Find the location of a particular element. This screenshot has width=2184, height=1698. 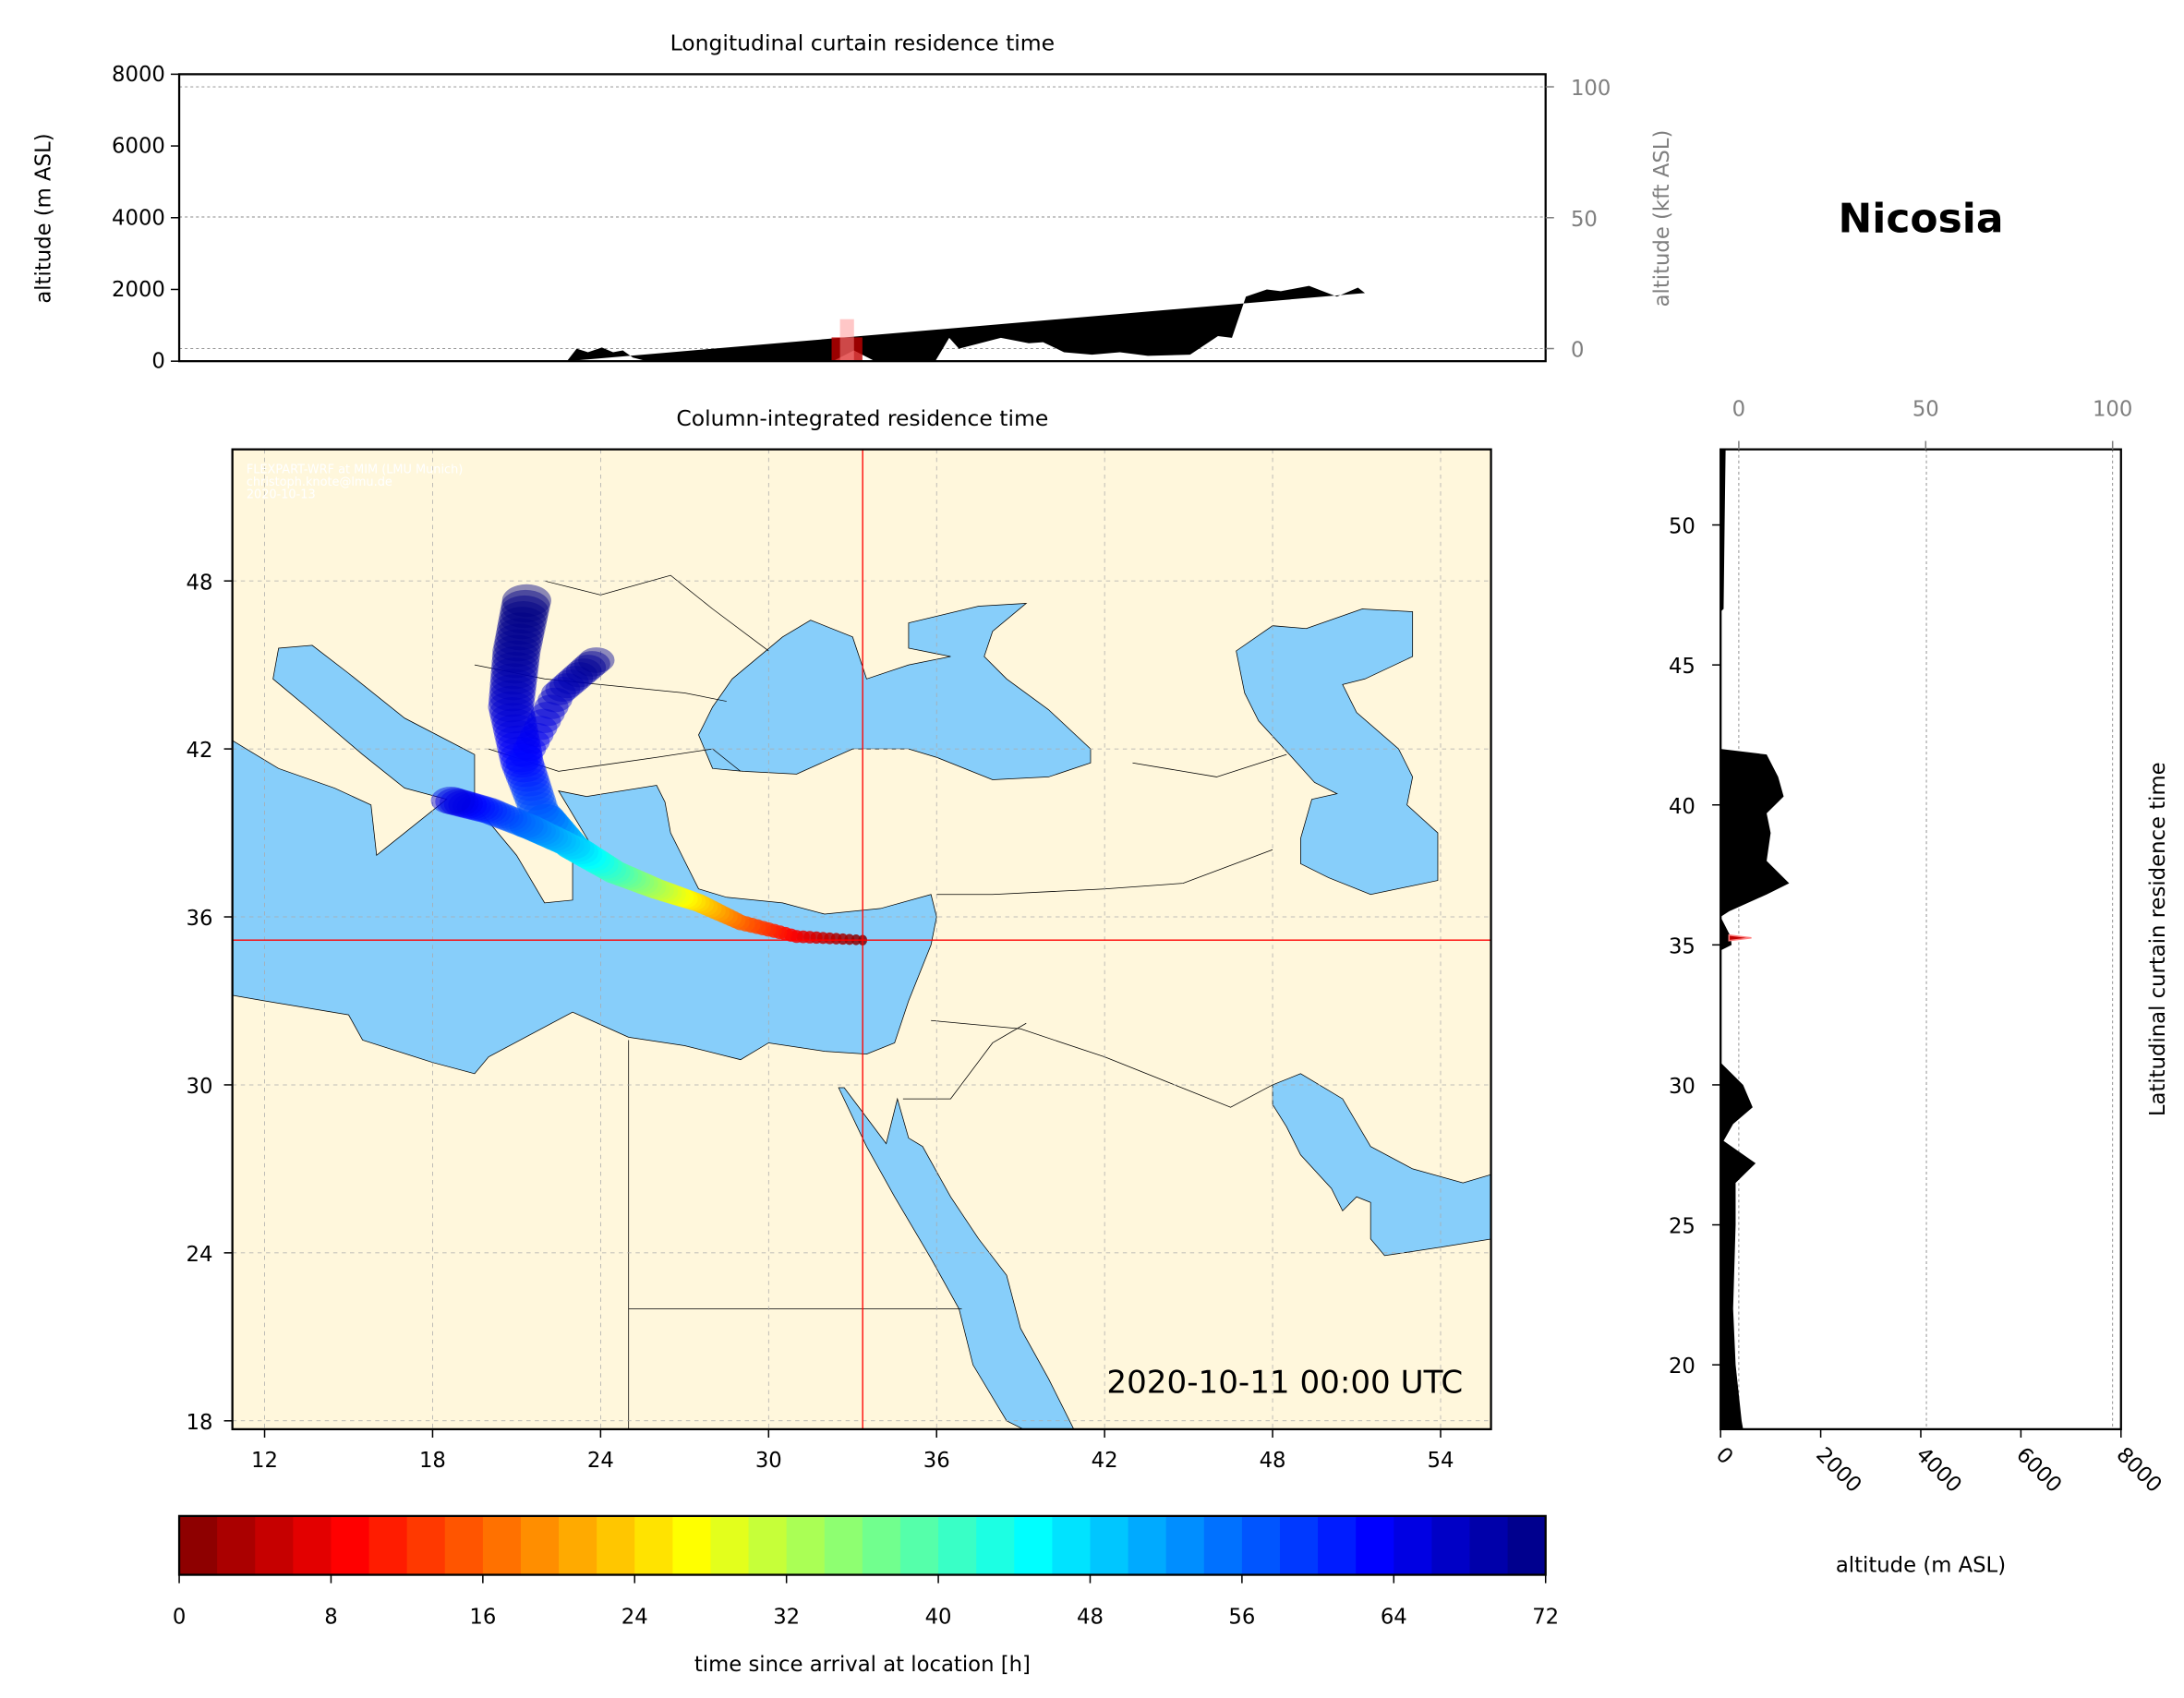

lon-tick-label: 48 is located at coordinates (1273, 1461).